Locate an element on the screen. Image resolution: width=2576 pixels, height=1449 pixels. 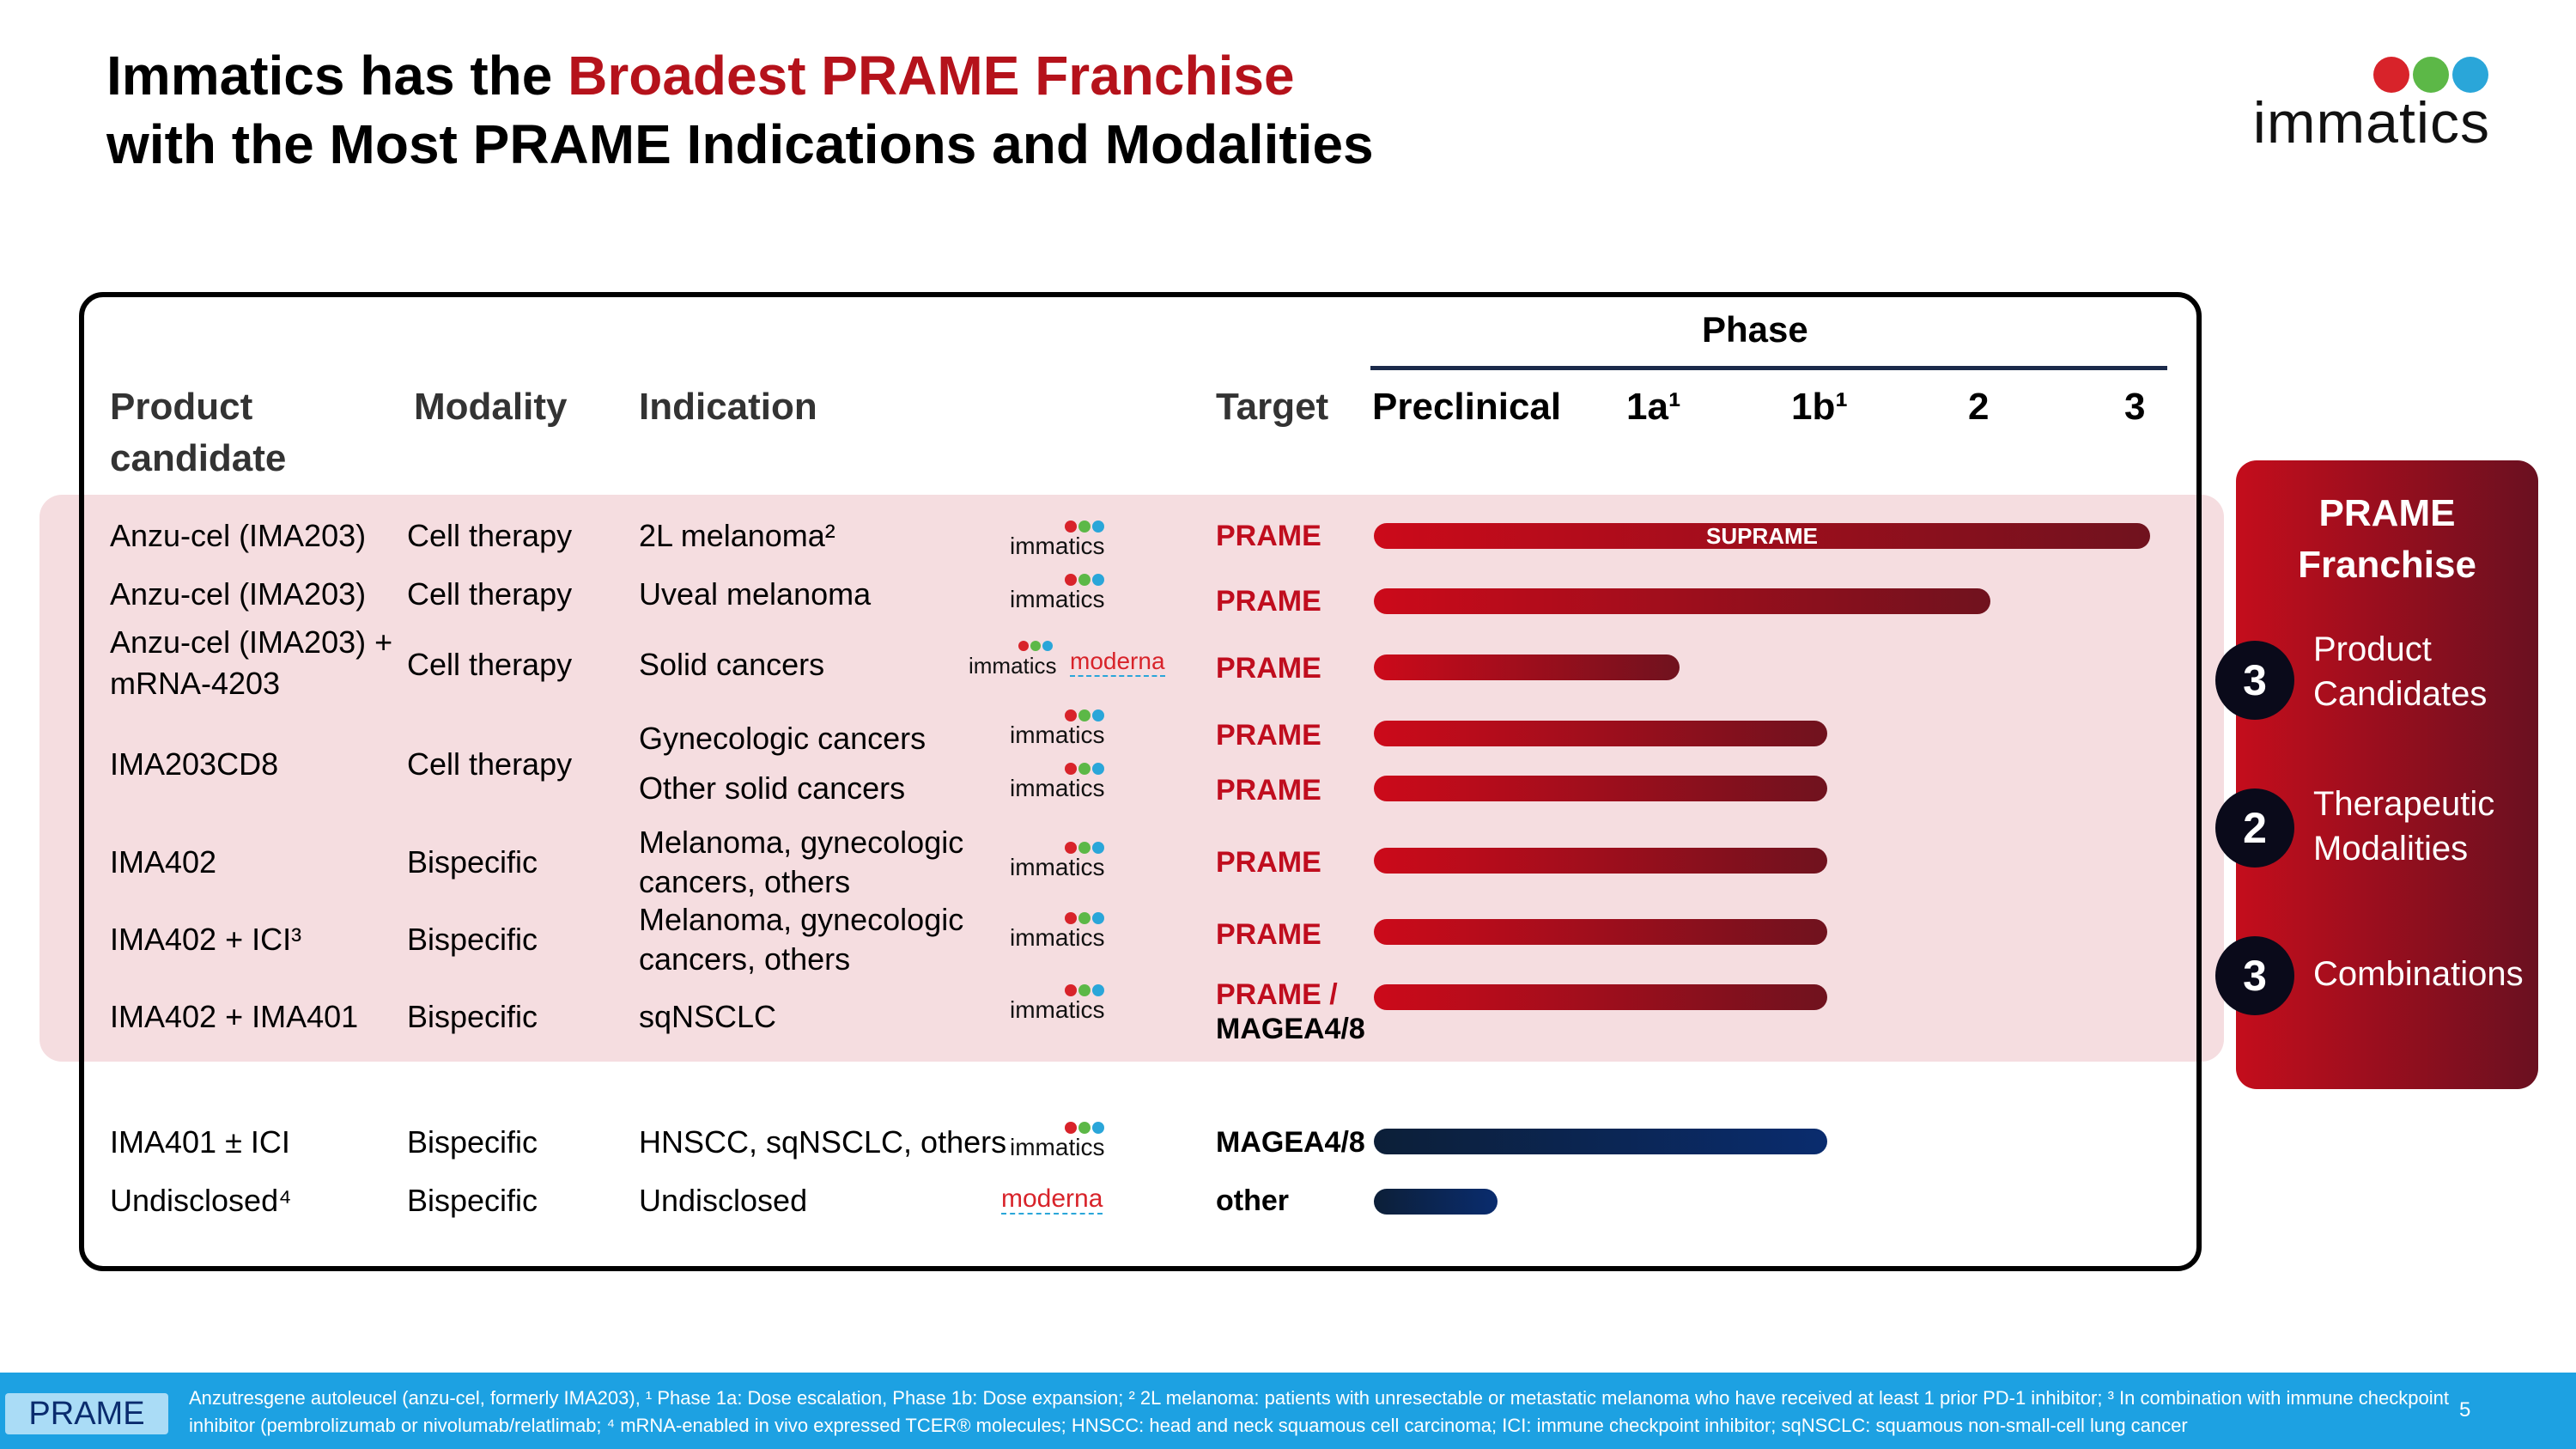
row5-target: PRAME is located at coordinates (1268, 862).